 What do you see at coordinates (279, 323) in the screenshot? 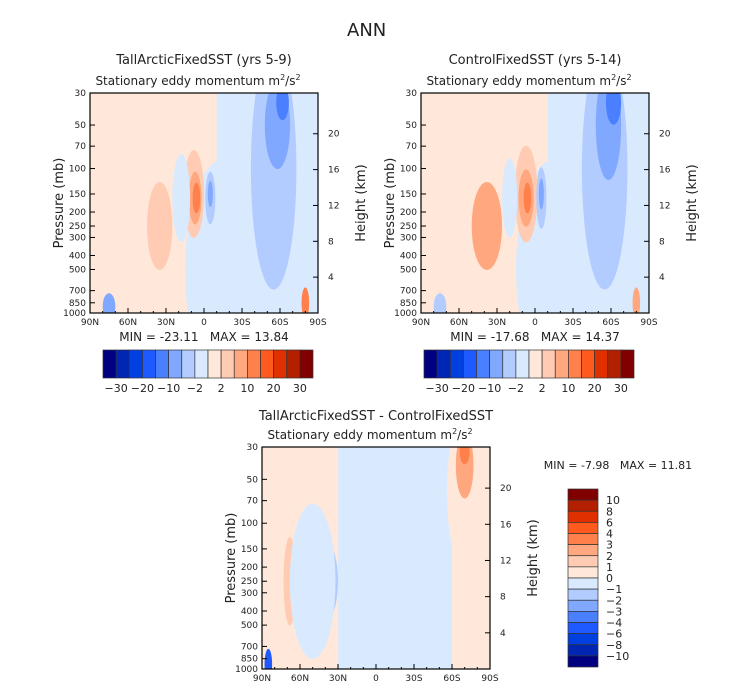
I see `x-tick-label: 60S` at bounding box center [279, 323].